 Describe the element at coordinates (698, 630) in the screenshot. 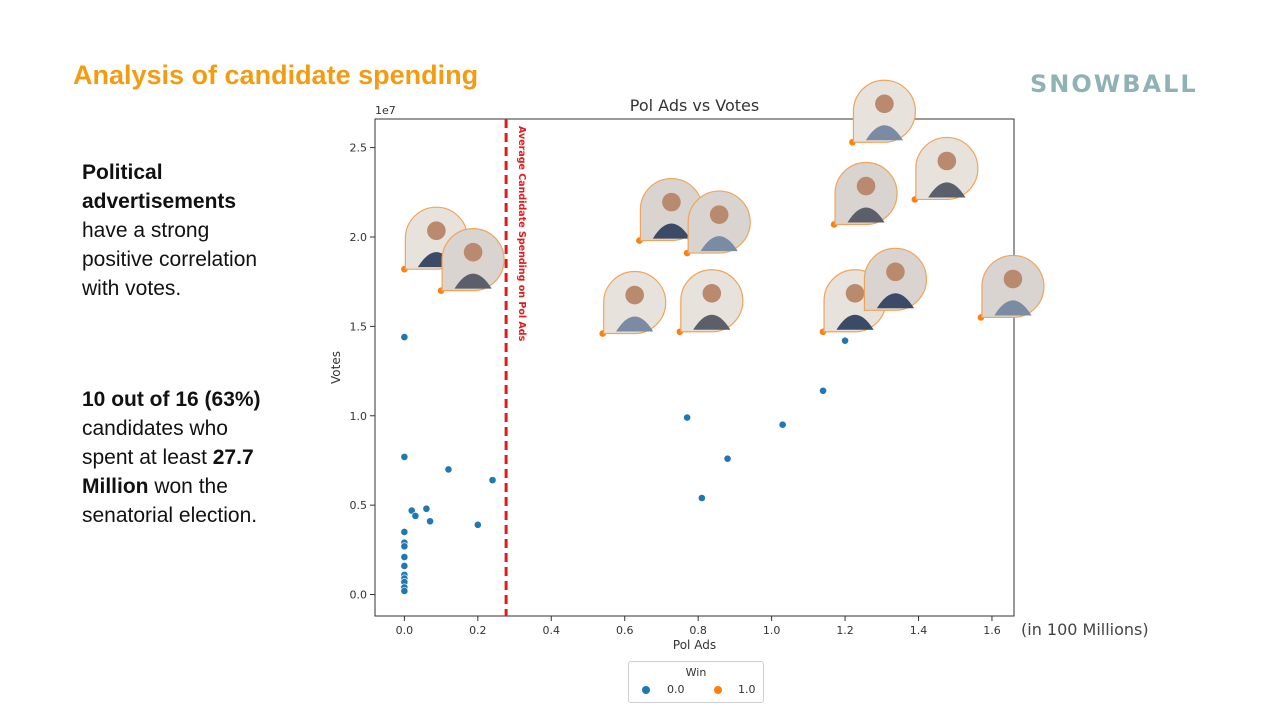

I see `x-tick-label: 0.8` at that location.